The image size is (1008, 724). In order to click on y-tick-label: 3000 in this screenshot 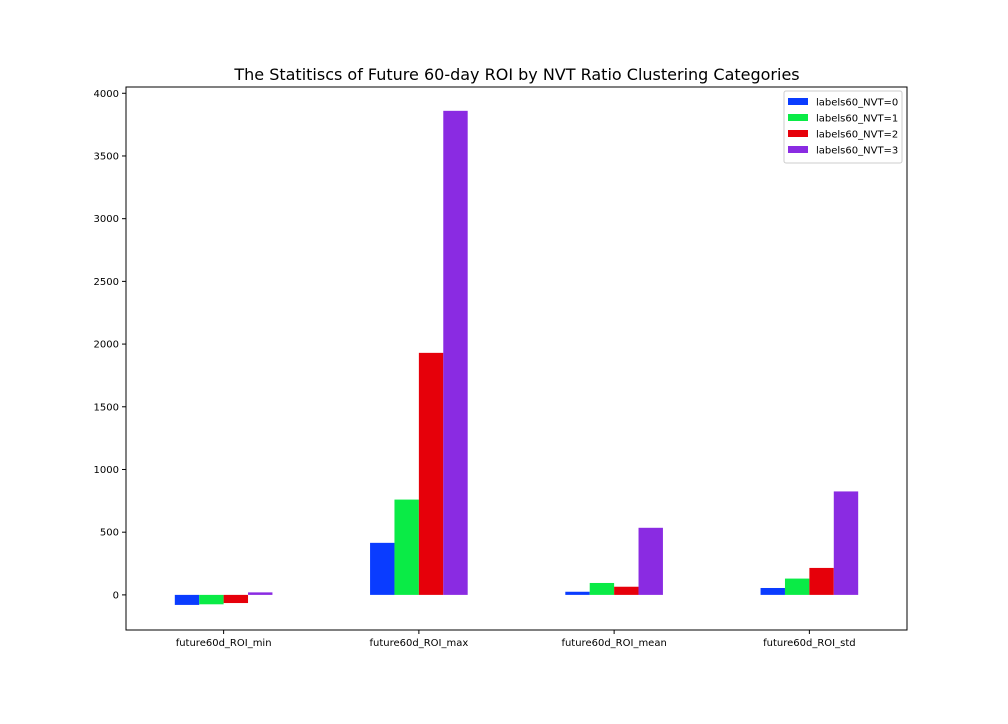, I will do `click(106, 219)`.